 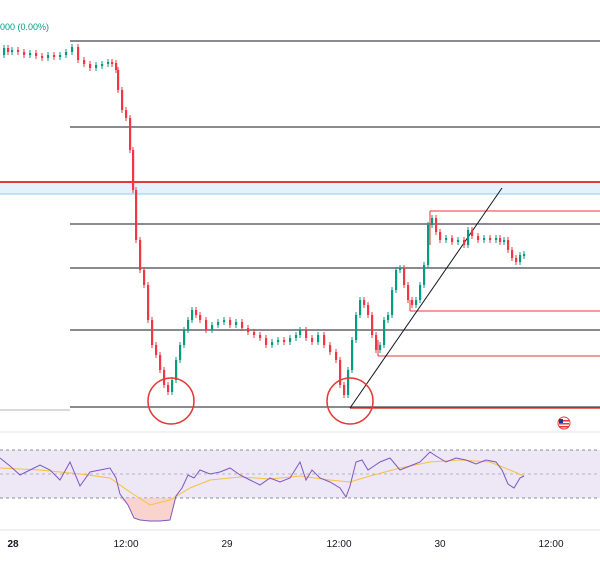 I want to click on rsi-line, so click(x=262, y=486).